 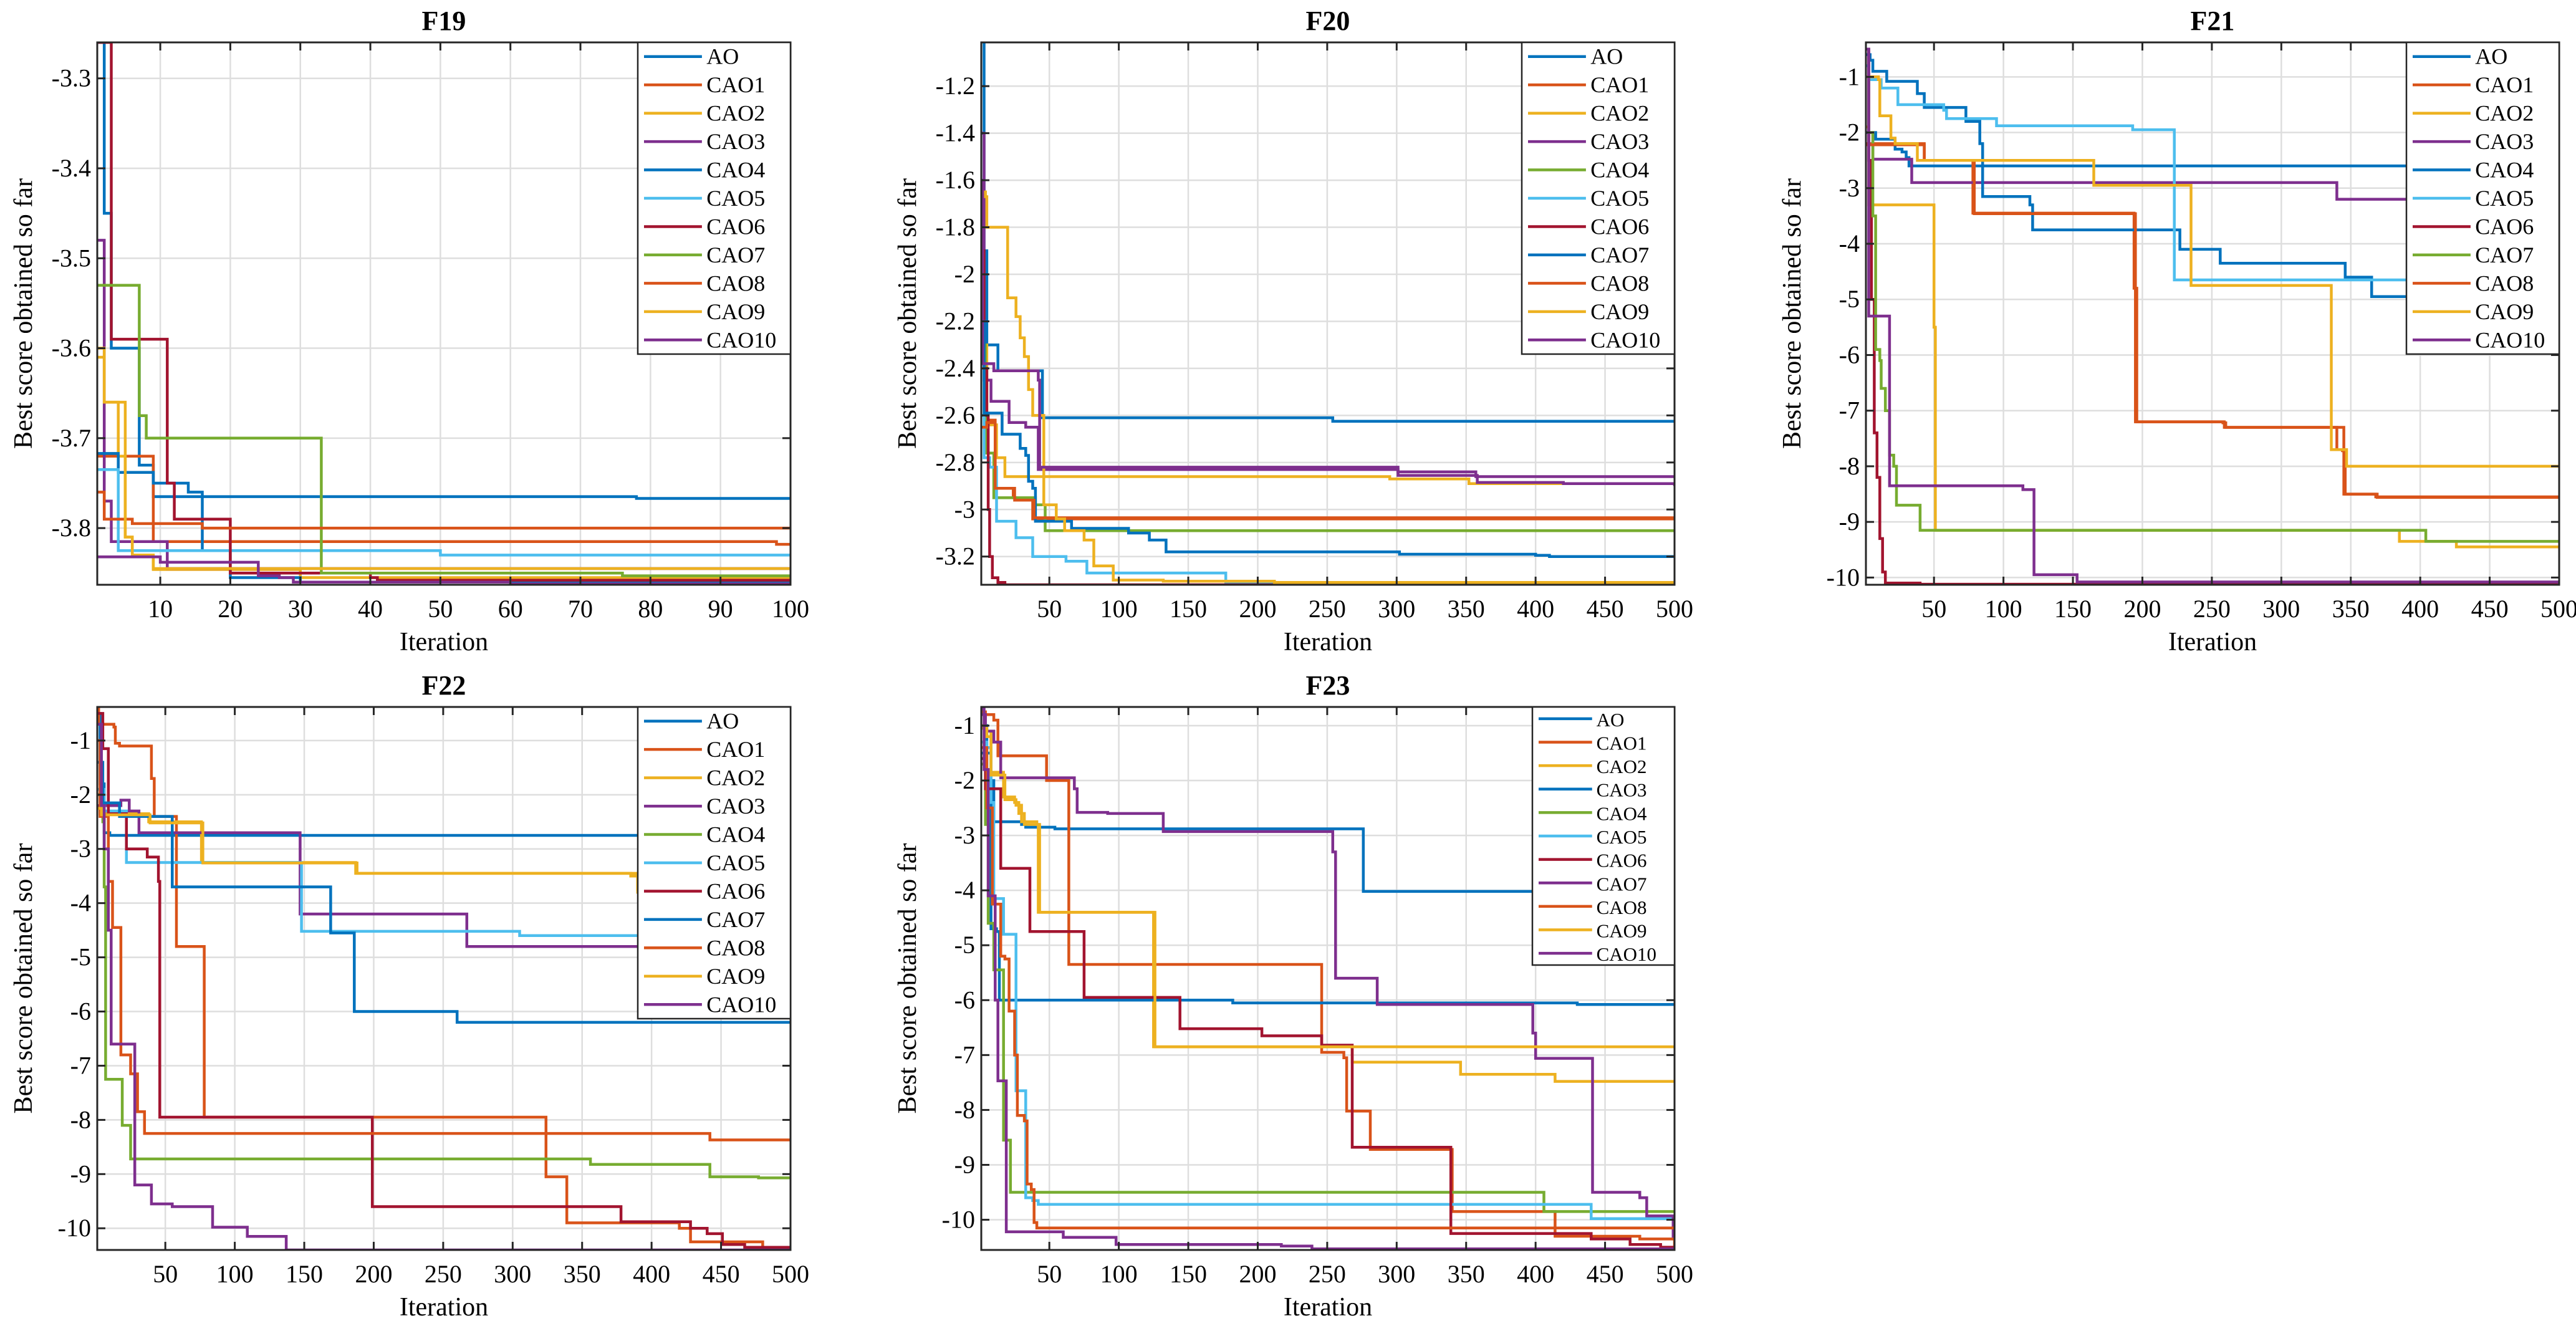 What do you see at coordinates (2473, 198) in the screenshot?
I see `legend-item-cao5: CAO5` at bounding box center [2473, 198].